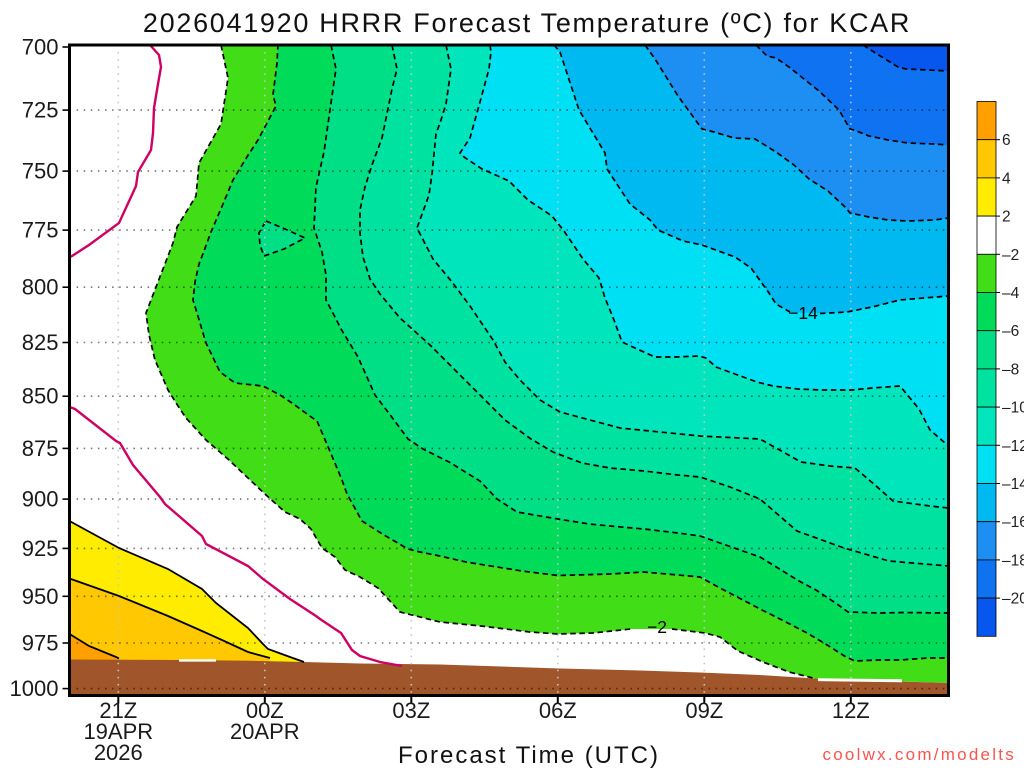 This screenshot has height=768, width=1024. What do you see at coordinates (919, 754) in the screenshot?
I see `svg-text: coolwx.com/modelts` at bounding box center [919, 754].